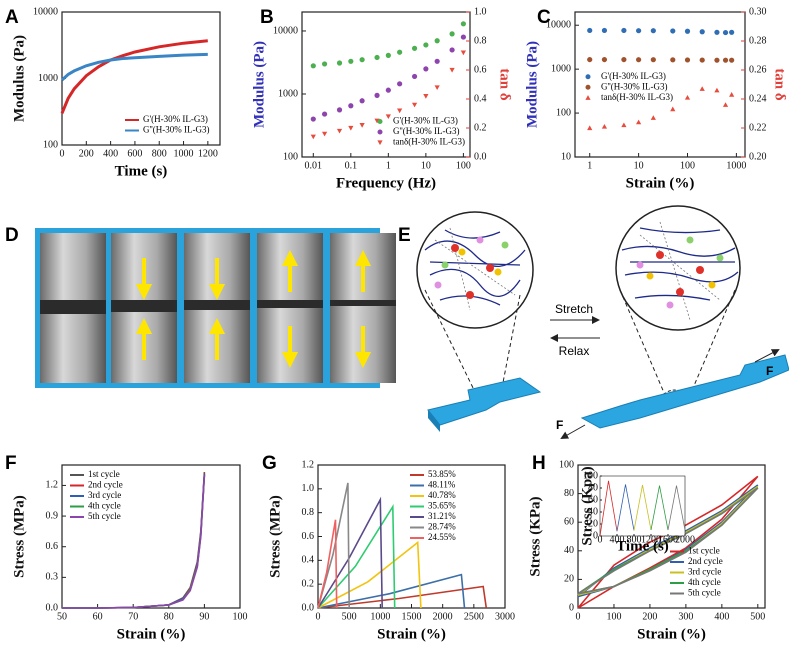 The width and height of the screenshot is (789, 650). Describe the element at coordinates (308, 536) in the screenshot. I see `y-tick-label: 0.6` at that location.